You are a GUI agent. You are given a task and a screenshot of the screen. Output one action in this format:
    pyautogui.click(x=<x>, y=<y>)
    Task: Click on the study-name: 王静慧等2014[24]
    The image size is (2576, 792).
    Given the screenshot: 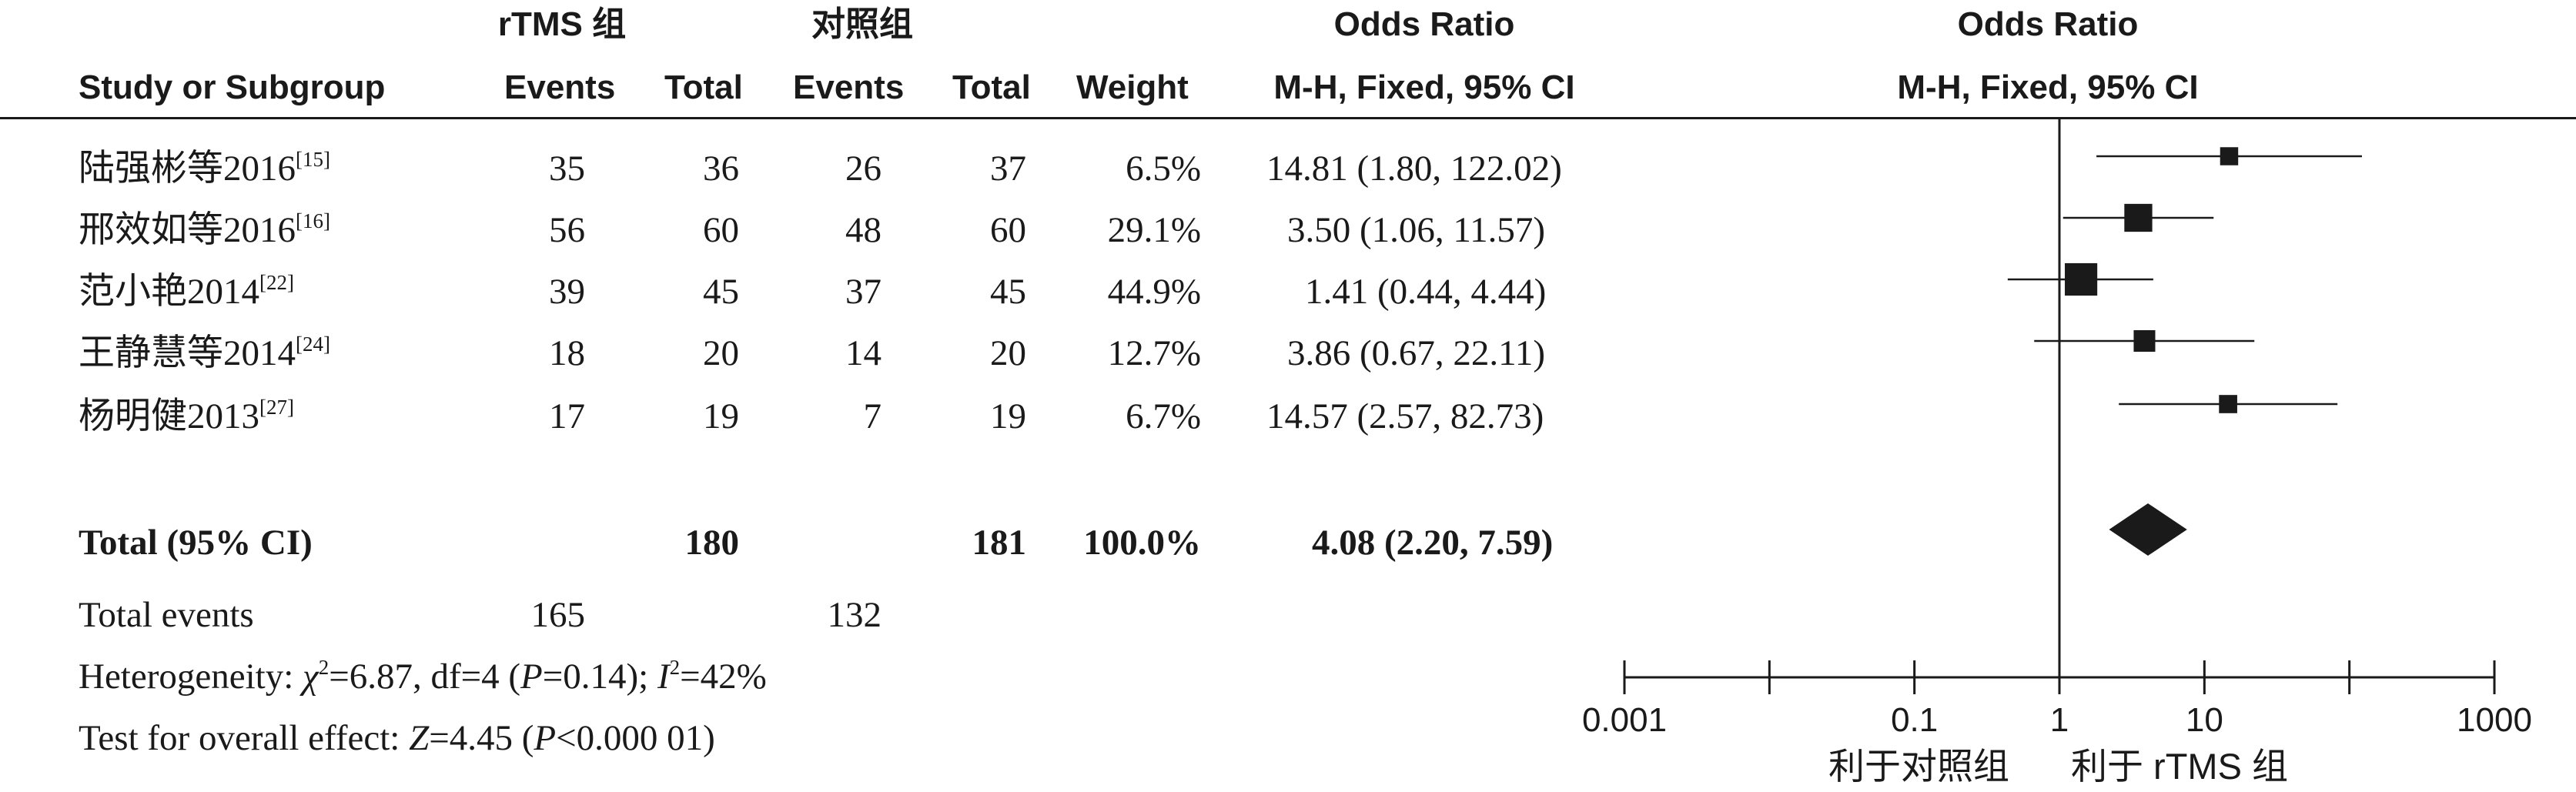 What is the action you would take?
    pyautogui.click(x=205, y=353)
    